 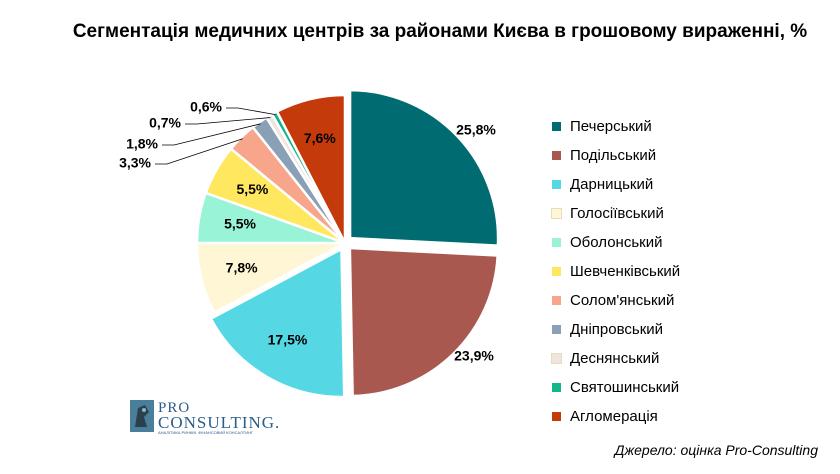 I want to click on legend-label-4: Голосіївський, so click(x=617, y=213).